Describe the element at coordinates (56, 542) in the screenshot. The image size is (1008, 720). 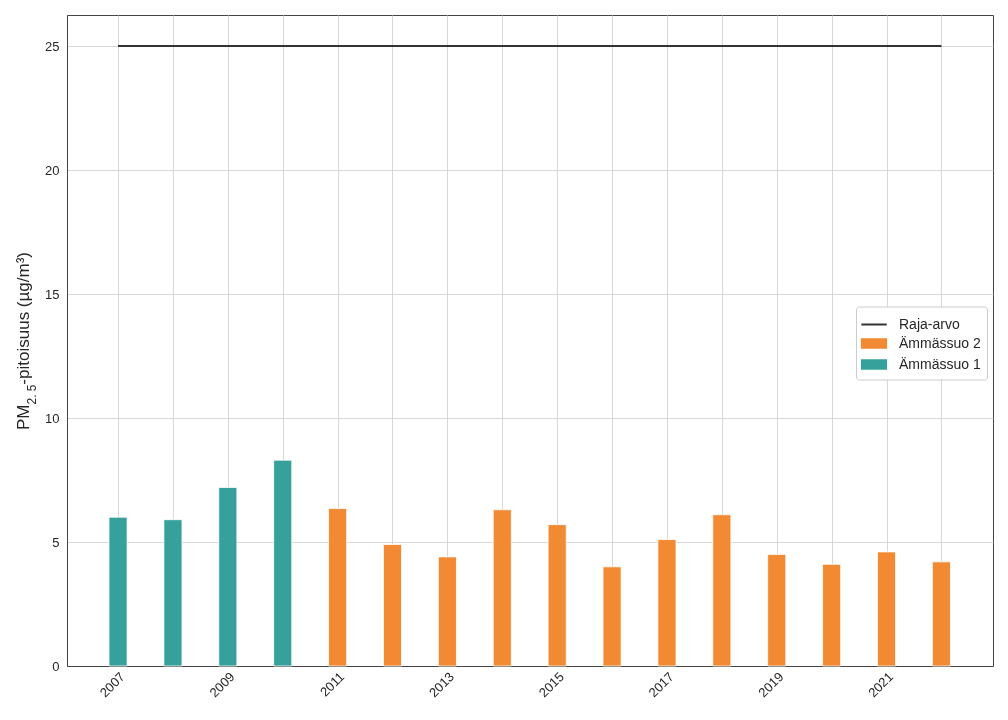
I see `y-tick-label: 5` at that location.